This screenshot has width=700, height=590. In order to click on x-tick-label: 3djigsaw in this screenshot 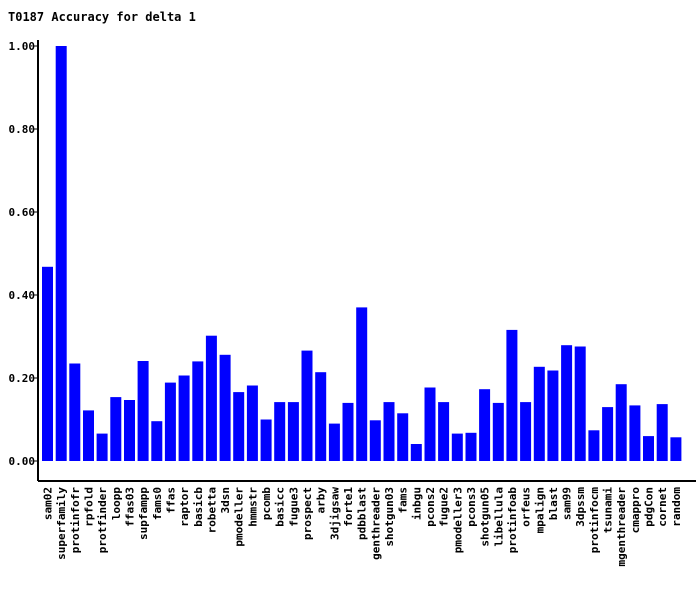, I will do `click(334, 513)`.